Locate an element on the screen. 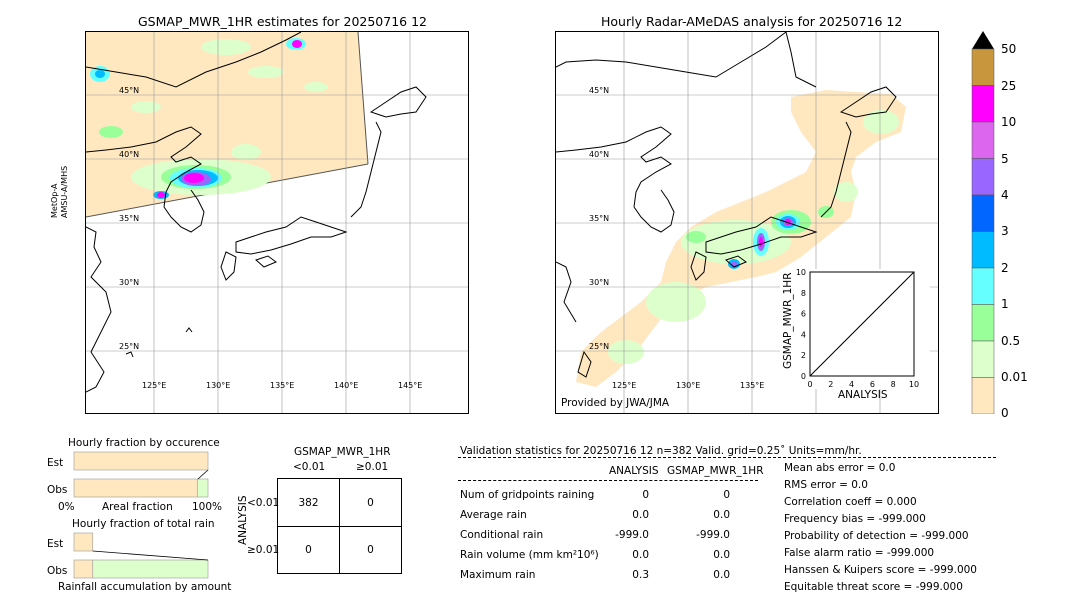  contingency-cell-1-2: 0 is located at coordinates (370, 503).